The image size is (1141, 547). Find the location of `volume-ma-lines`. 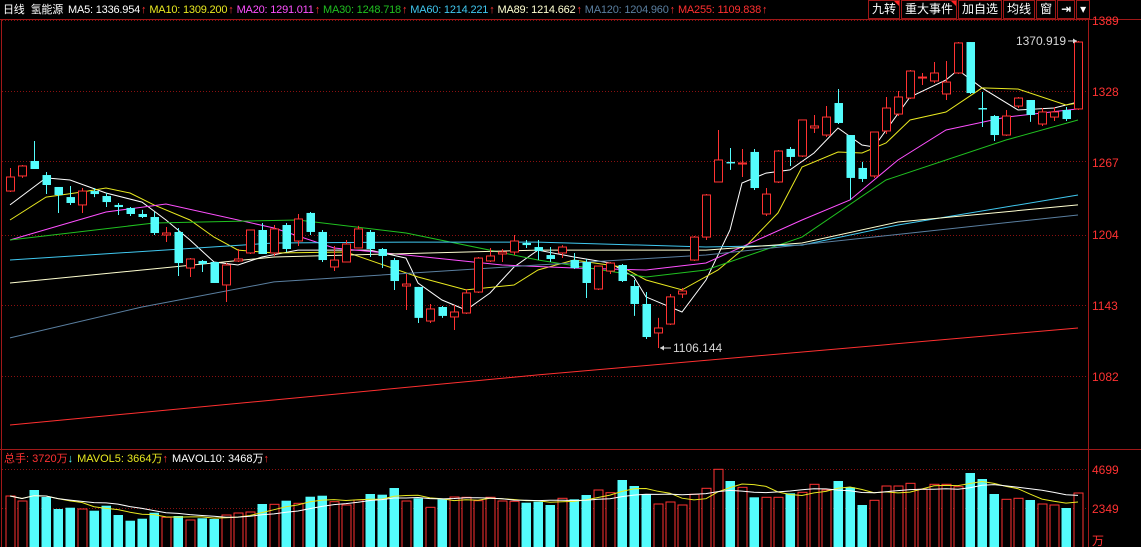

volume-ma-lines is located at coordinates (544, 499).